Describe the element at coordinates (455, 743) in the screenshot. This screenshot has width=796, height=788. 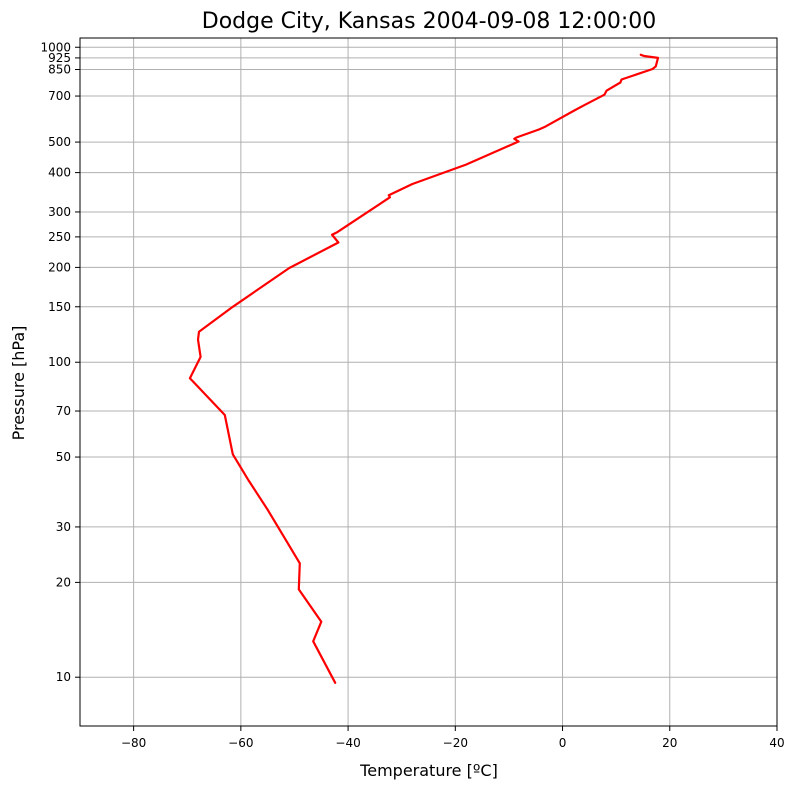
I see `x-tick-label: −20` at that location.